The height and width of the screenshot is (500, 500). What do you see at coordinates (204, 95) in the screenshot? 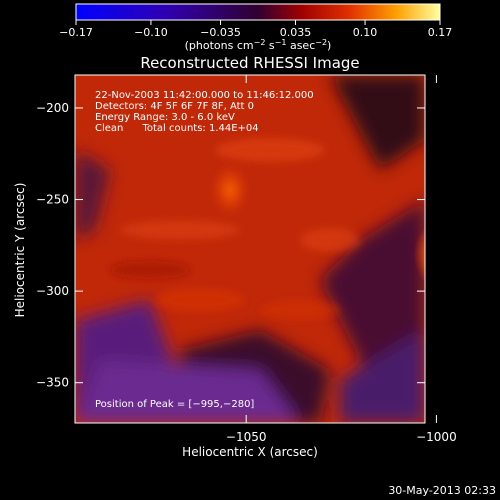
I see `info-time-range: 22-Nov-2003 11:42:00.000 to 11:46:12.000` at bounding box center [204, 95].